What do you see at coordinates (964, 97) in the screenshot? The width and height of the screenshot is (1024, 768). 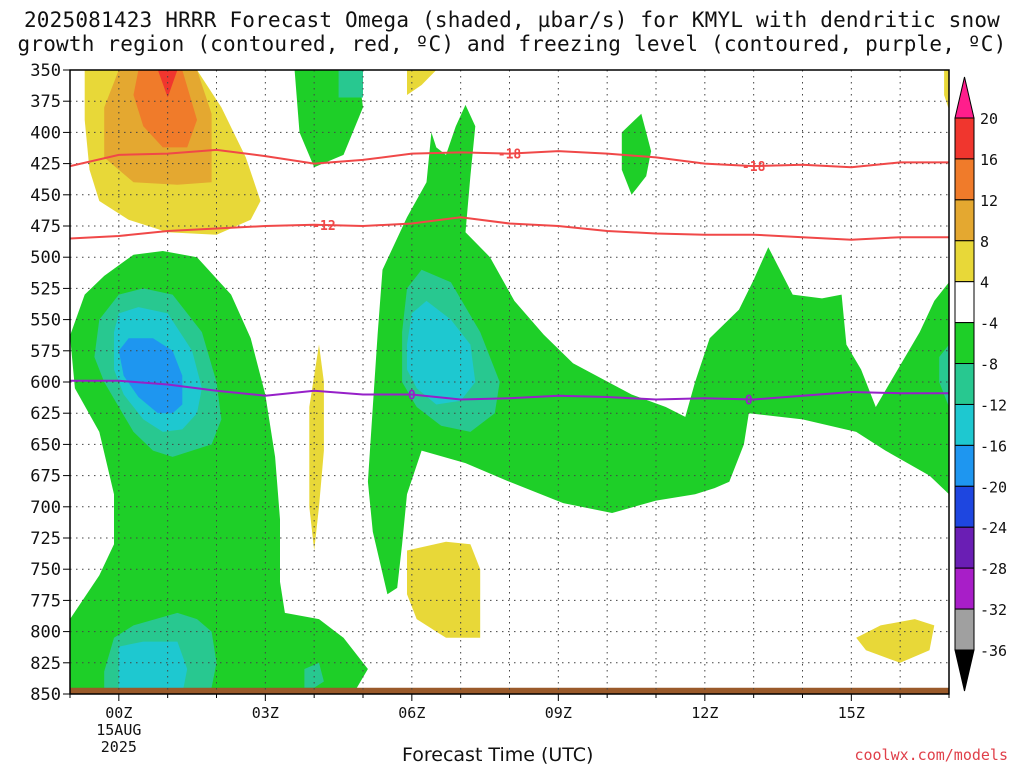 I see `colorbar-top-triangle` at bounding box center [964, 97].